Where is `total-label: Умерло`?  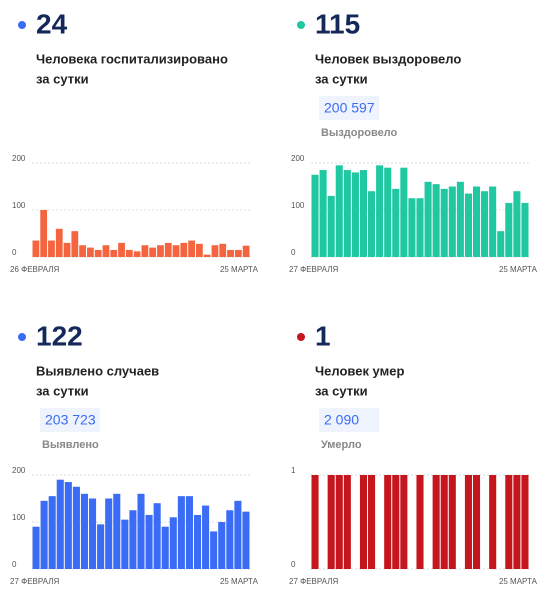
total-label: Умерло is located at coordinates (341, 445).